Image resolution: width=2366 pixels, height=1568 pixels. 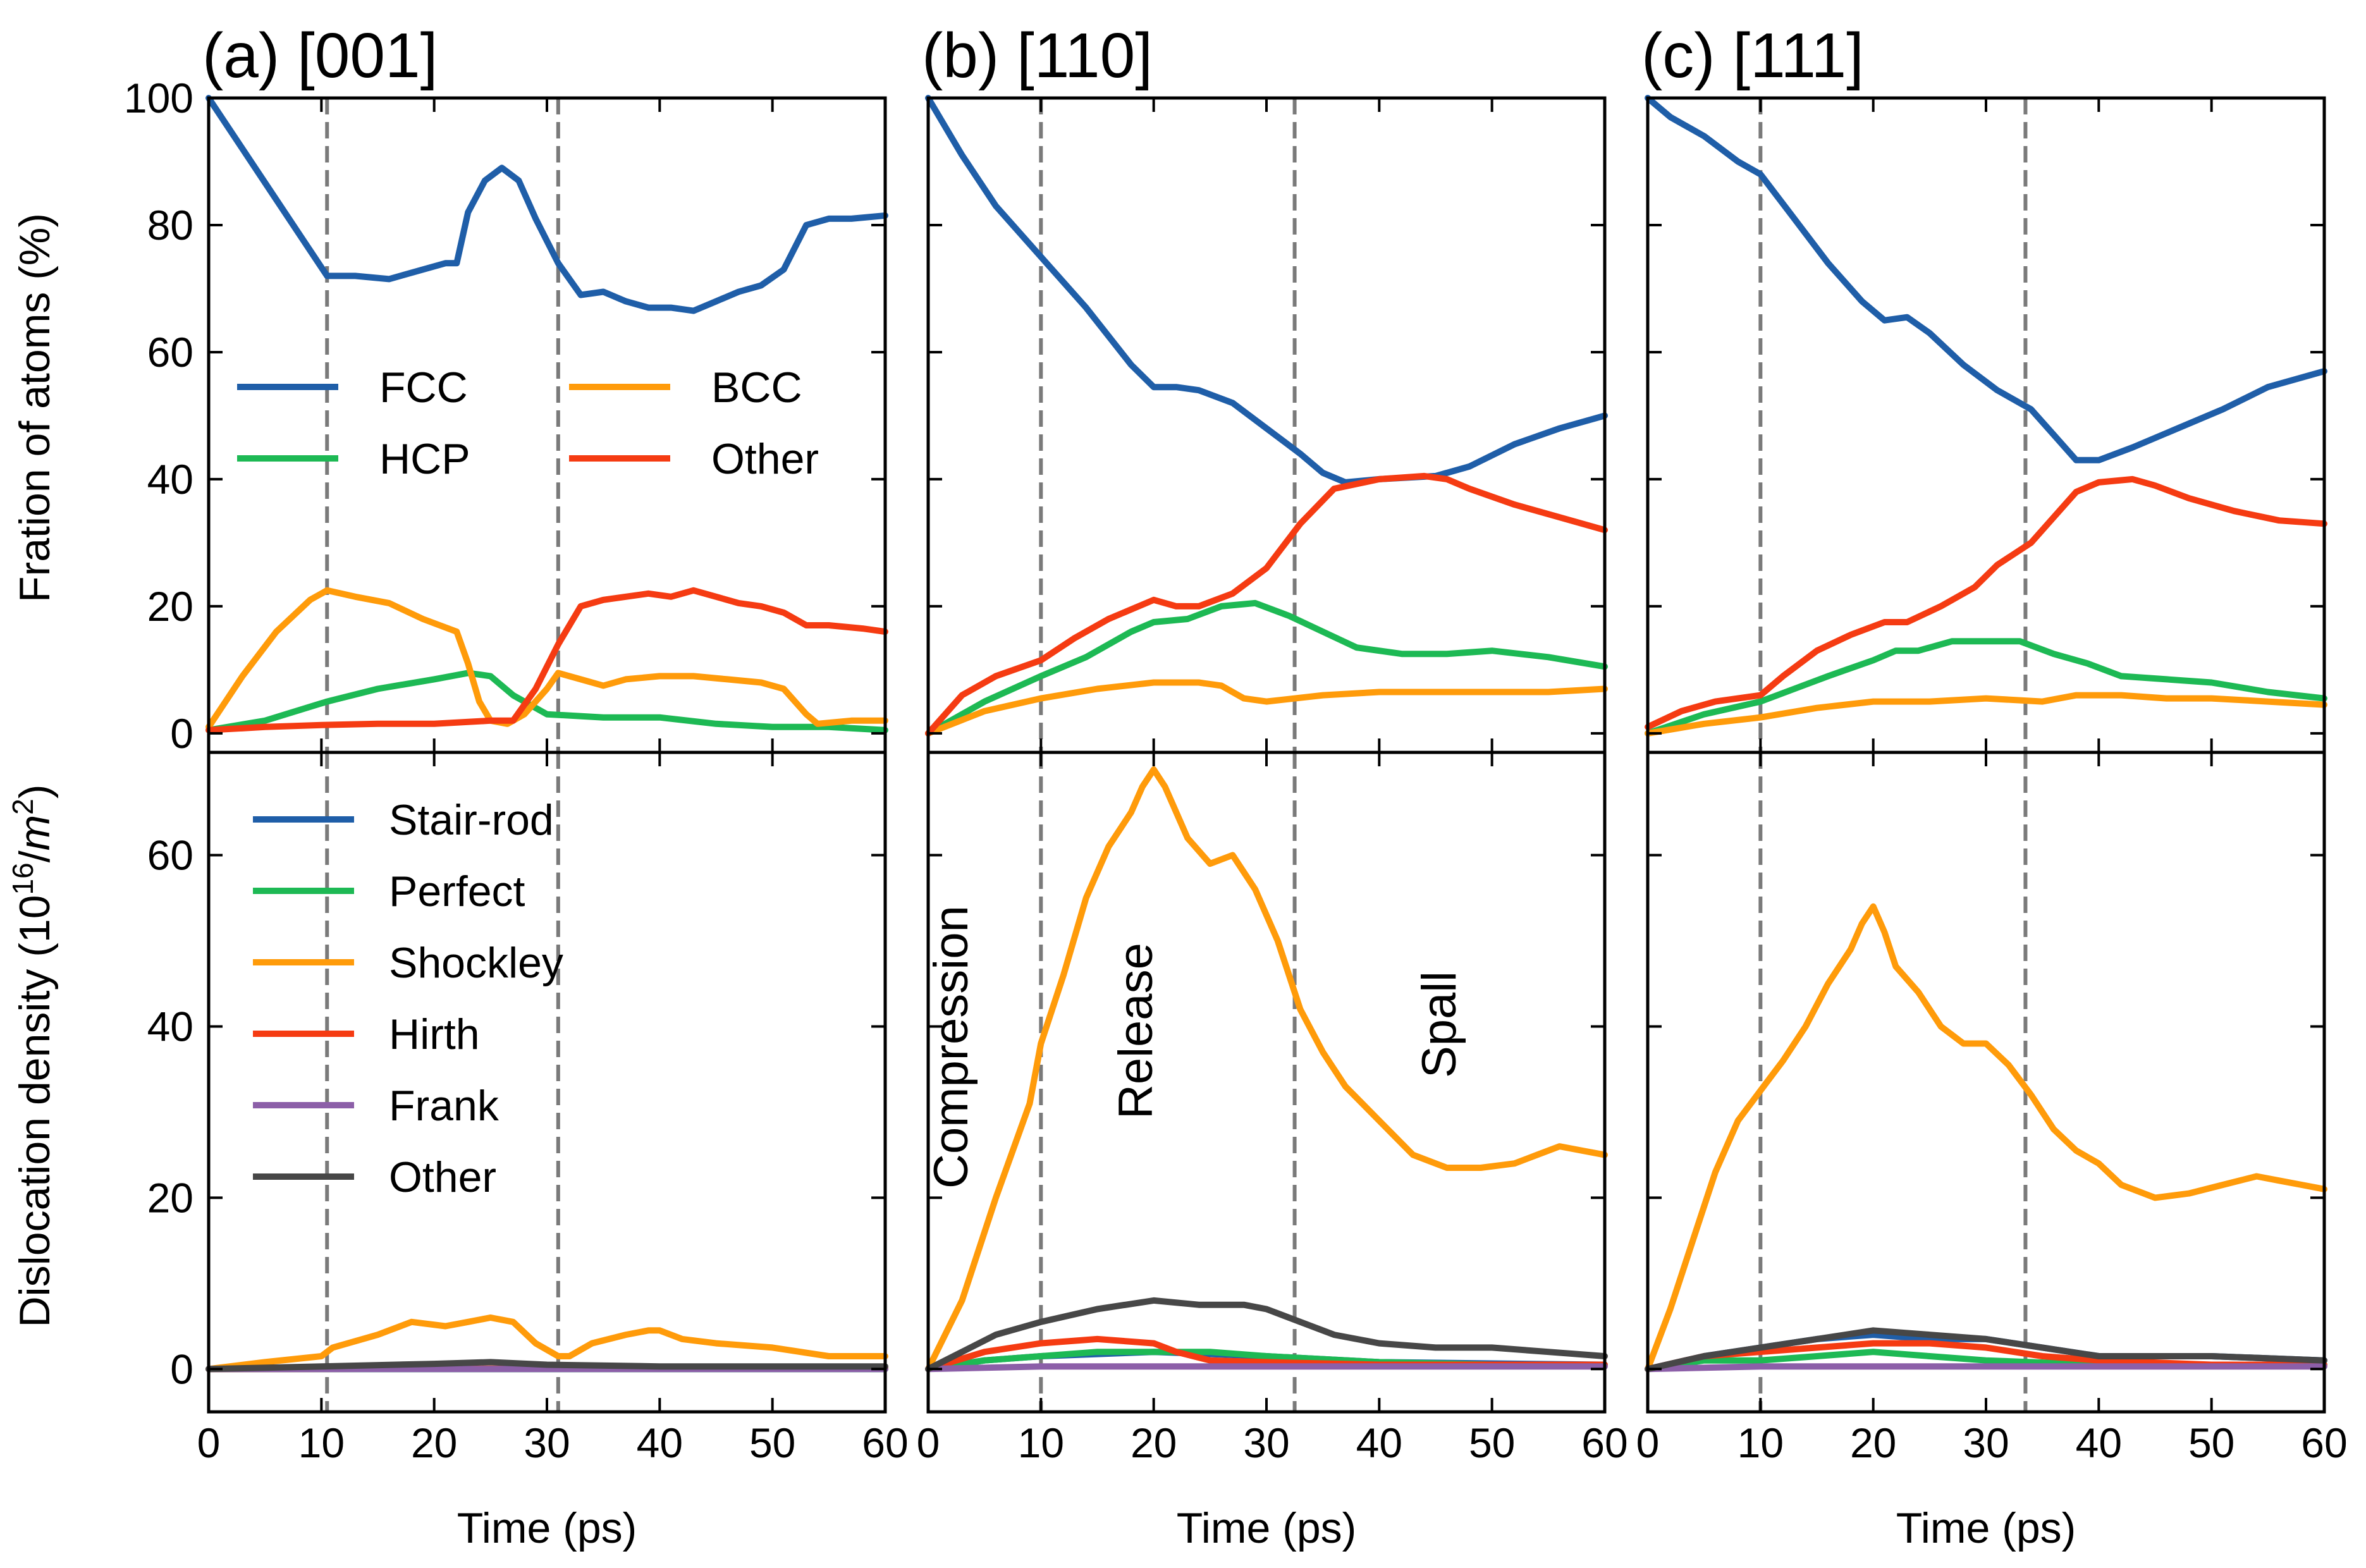 What do you see at coordinates (424, 388) in the screenshot?
I see `legend-label-fcc: FCC` at bounding box center [424, 388].